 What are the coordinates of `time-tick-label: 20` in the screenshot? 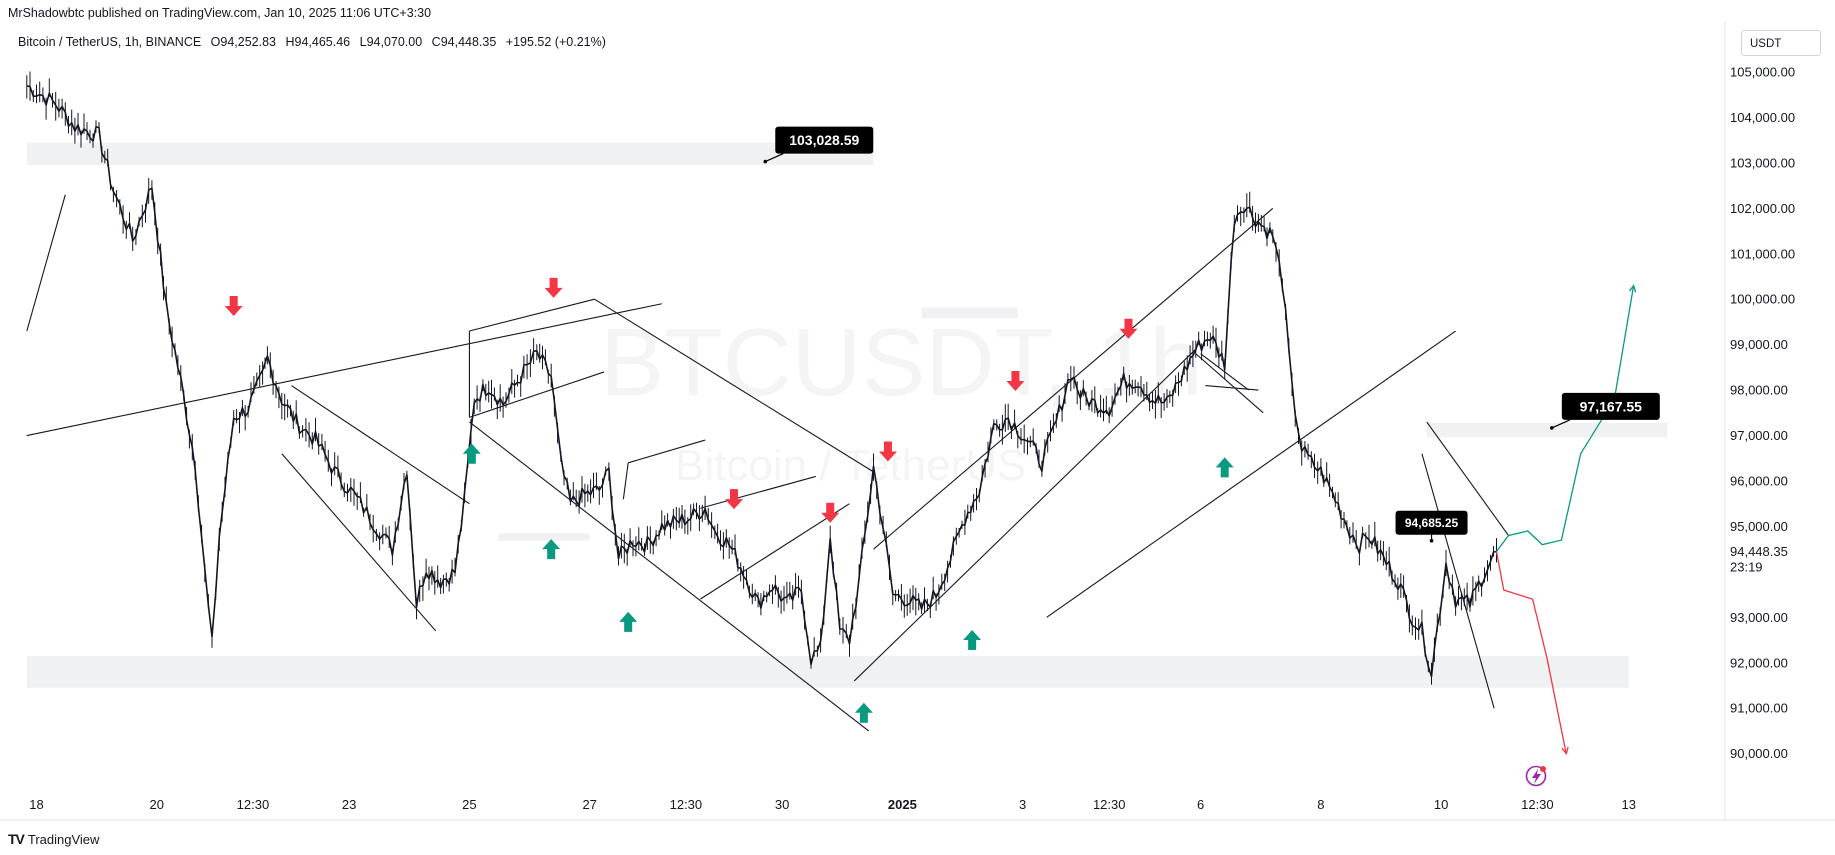 It's located at (156, 804).